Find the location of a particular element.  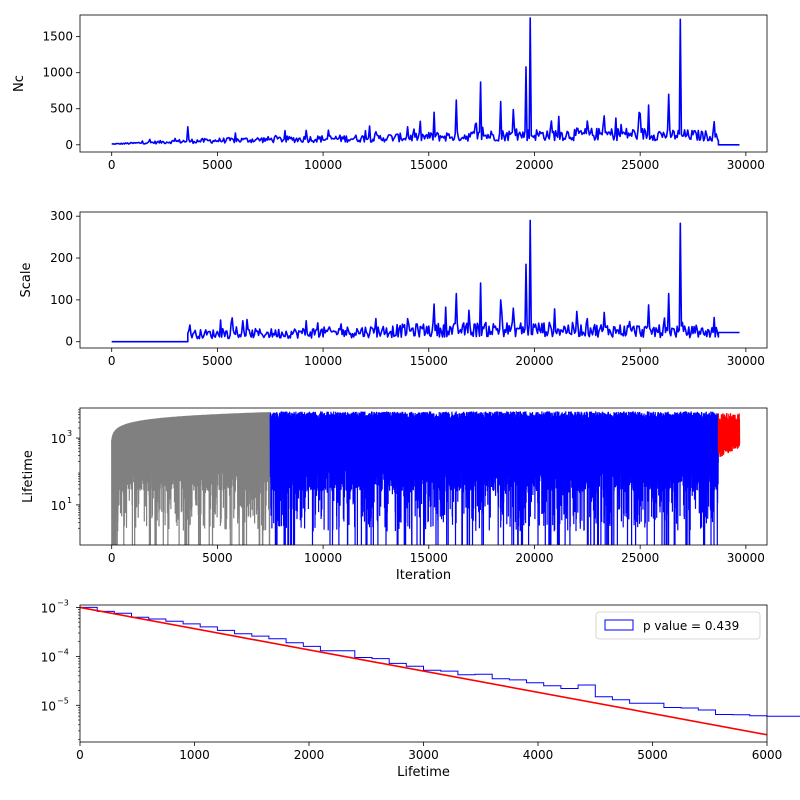

y-tick-label: 300 is located at coordinates (61, 216).